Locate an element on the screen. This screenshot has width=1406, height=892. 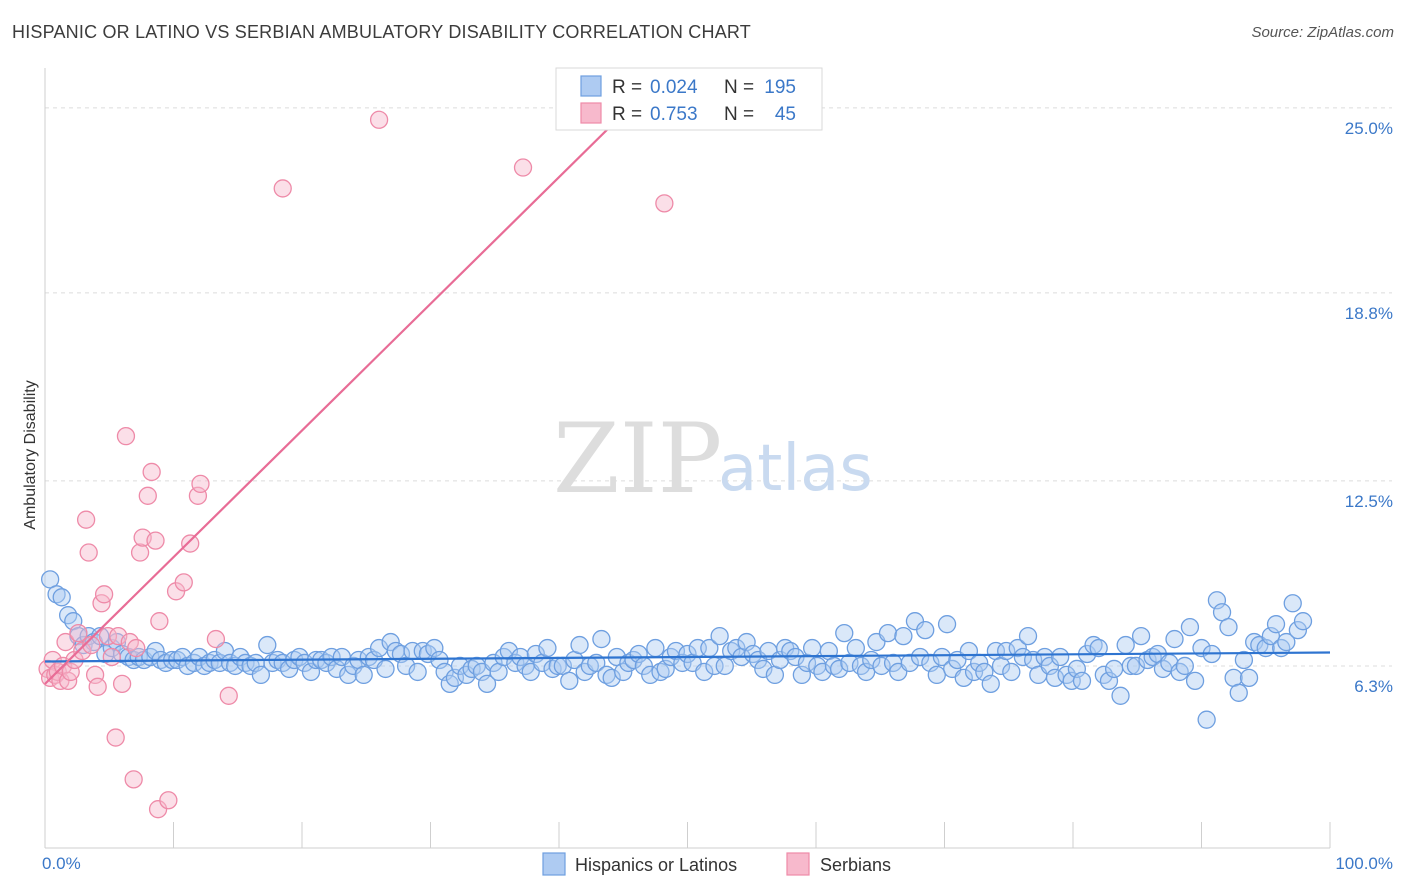
source-credit: Source: ZipAtlas.com is located at coordinates (1322, 32).